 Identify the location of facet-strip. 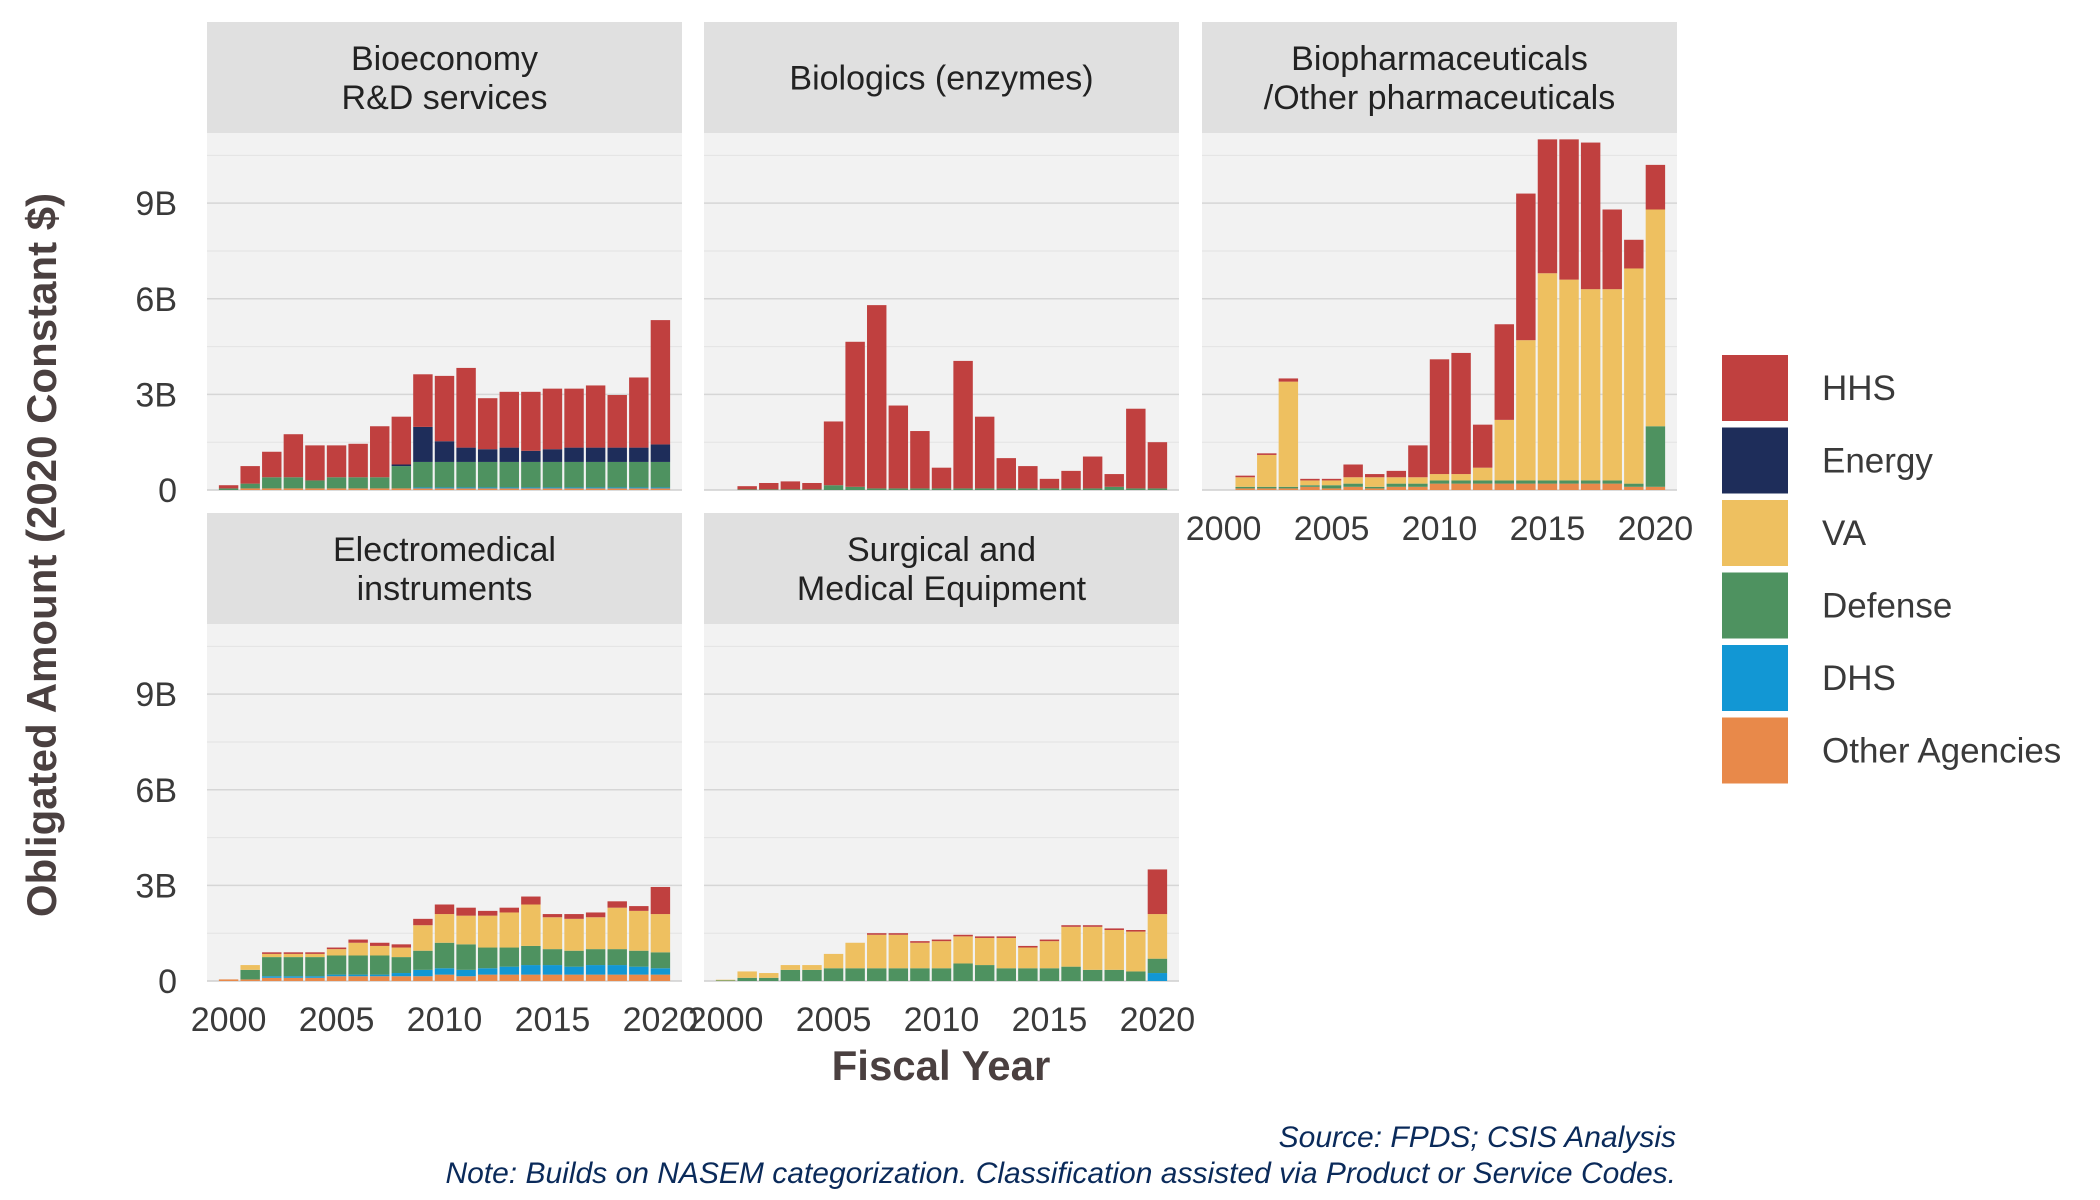
(941, 77).